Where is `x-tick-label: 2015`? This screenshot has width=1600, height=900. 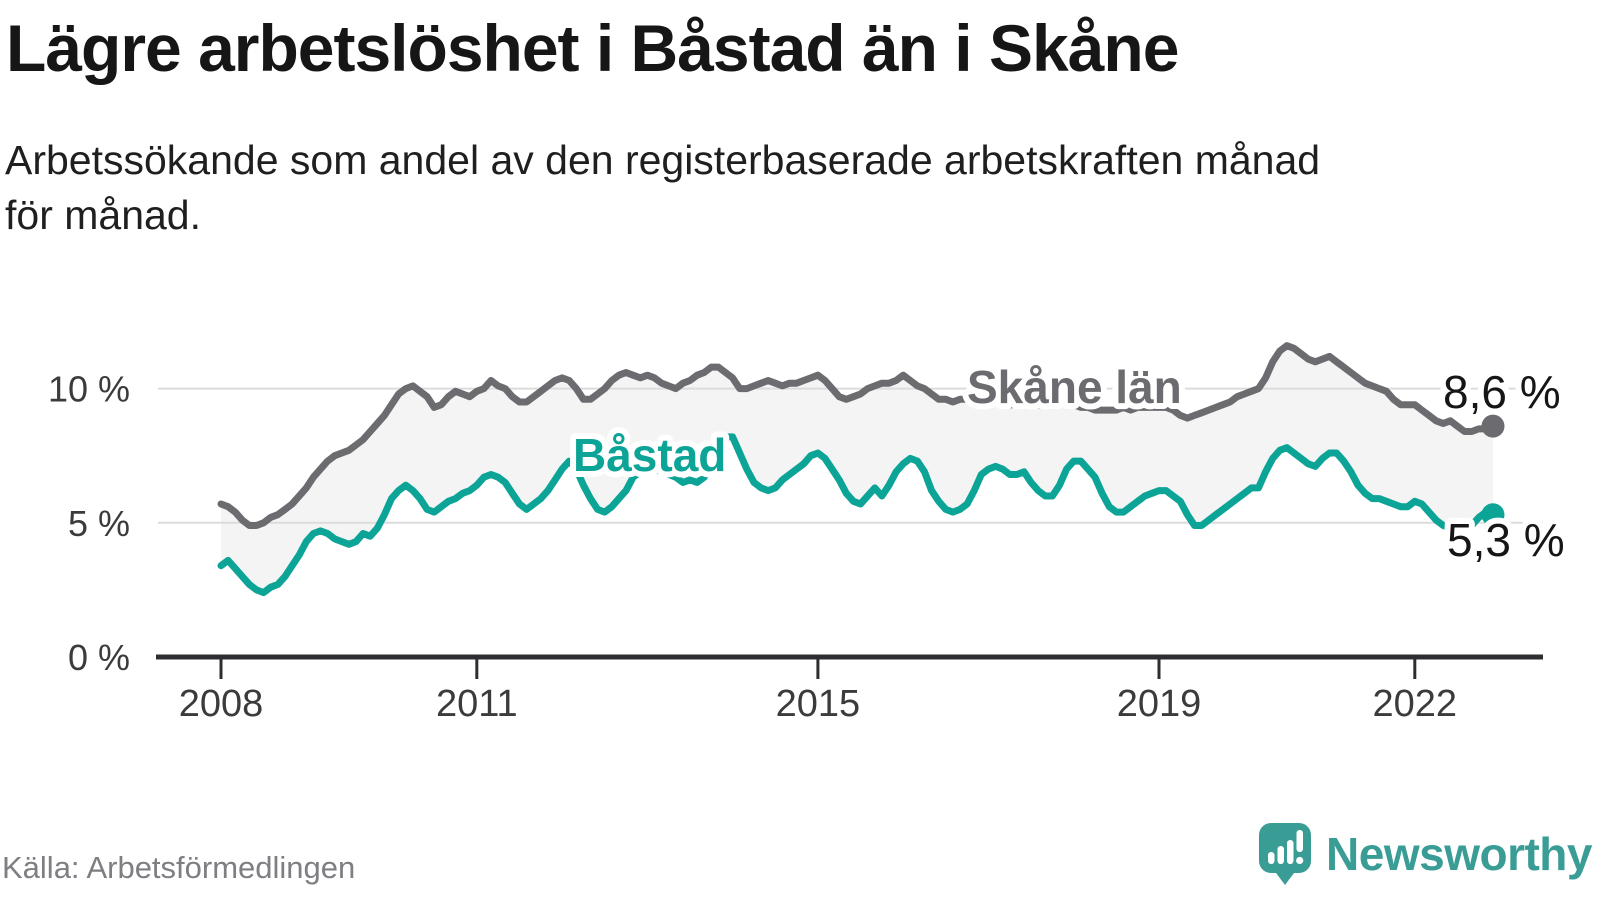 x-tick-label: 2015 is located at coordinates (818, 704).